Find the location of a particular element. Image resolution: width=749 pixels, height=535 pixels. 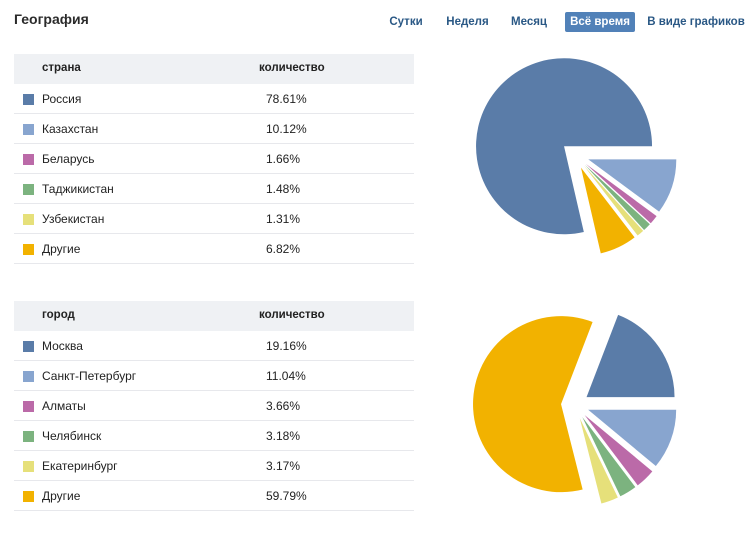

tab-charts-view: В виде графиков is located at coordinates (696, 22).